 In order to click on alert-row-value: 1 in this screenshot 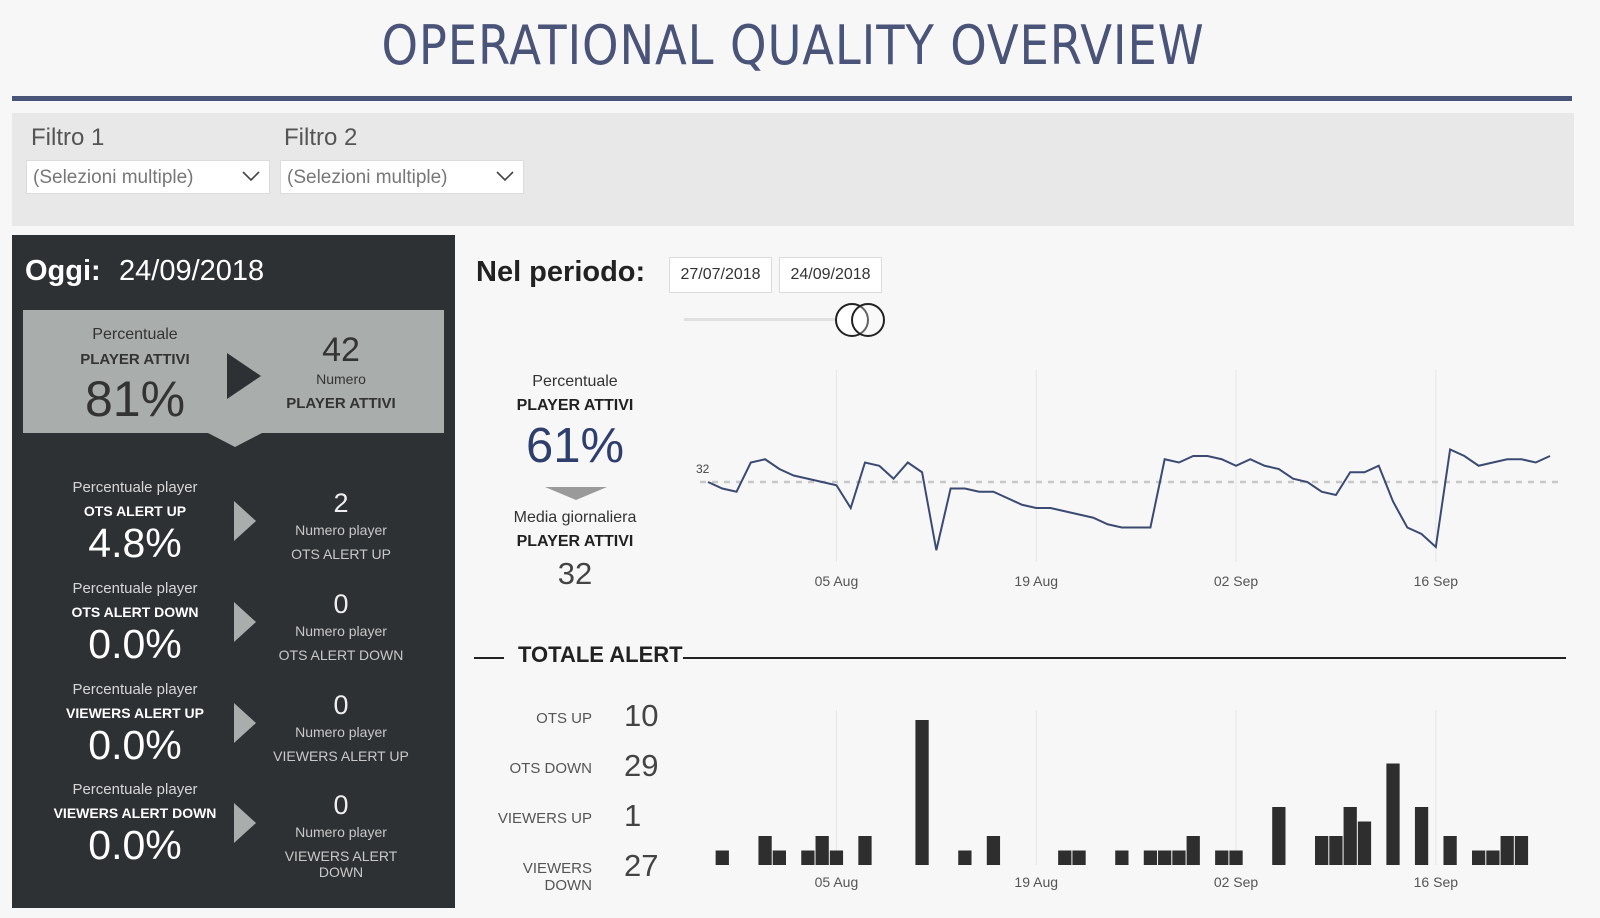, I will do `click(633, 815)`.